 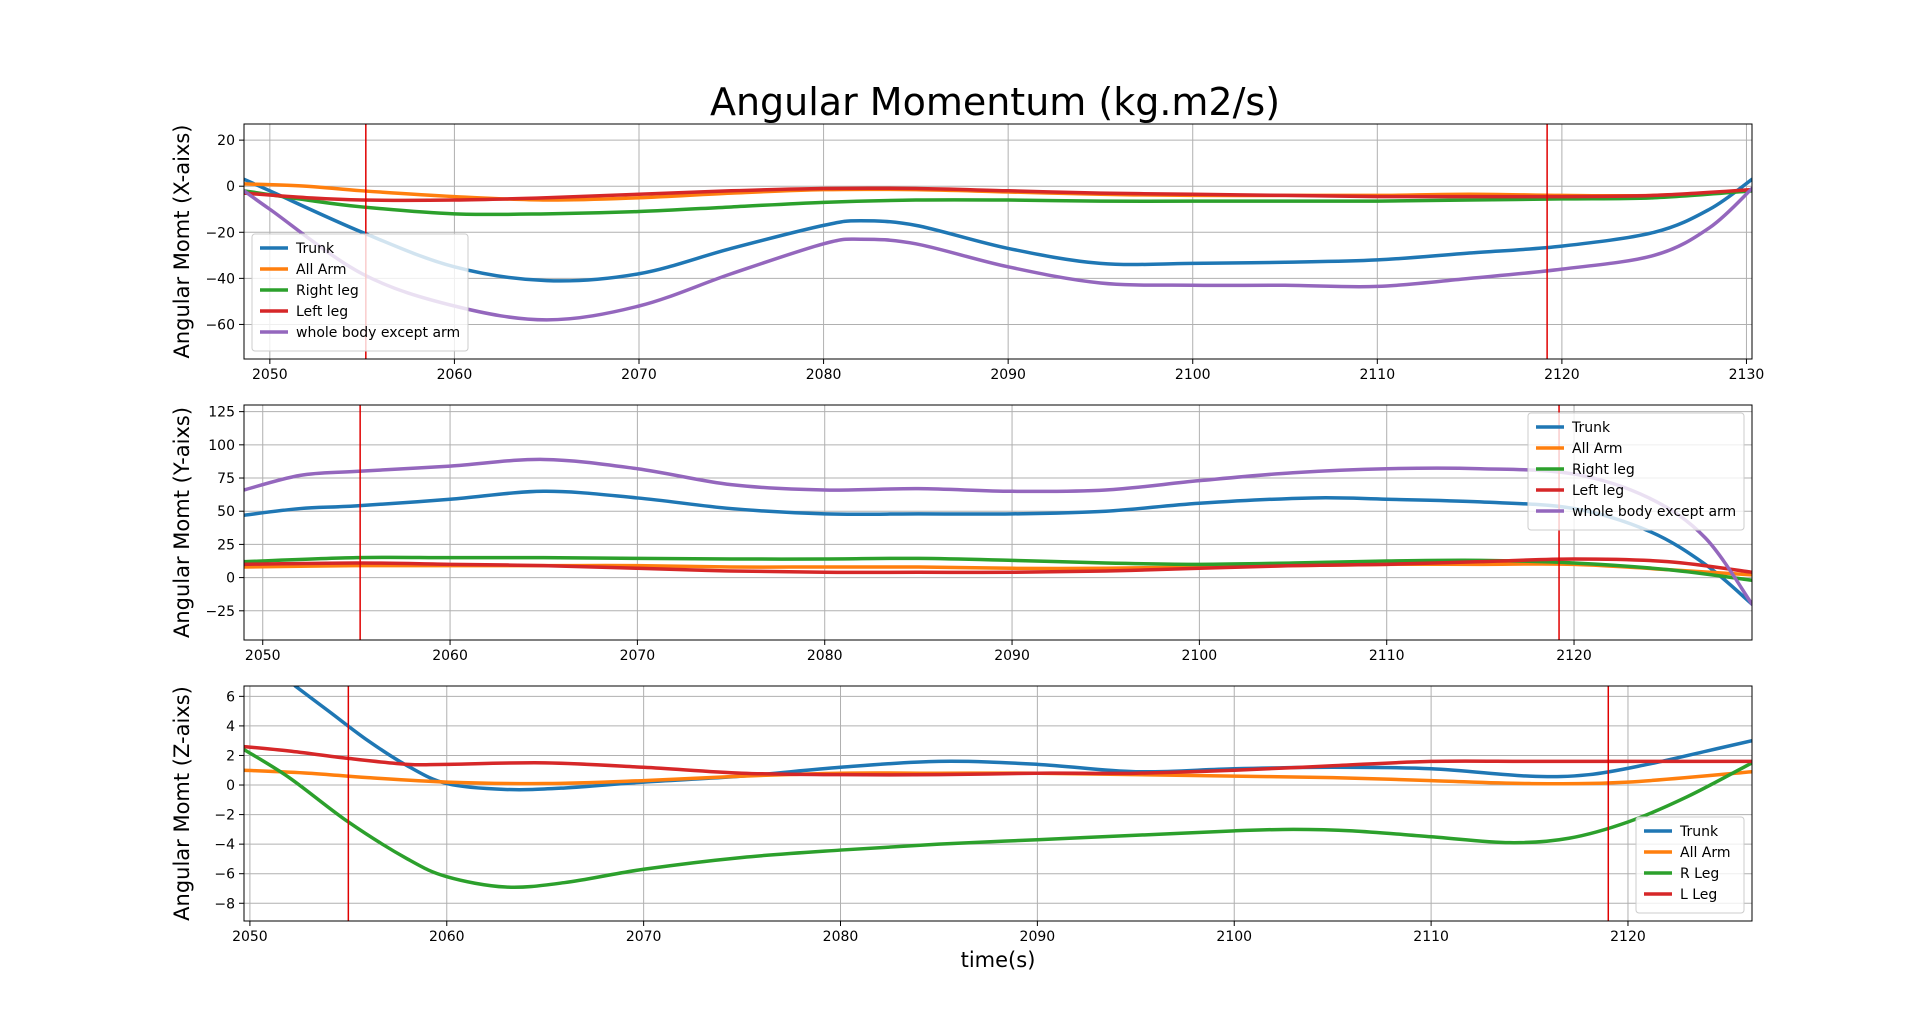 What do you see at coordinates (1699, 874) in the screenshot?
I see `legend-entry: R Leg` at bounding box center [1699, 874].